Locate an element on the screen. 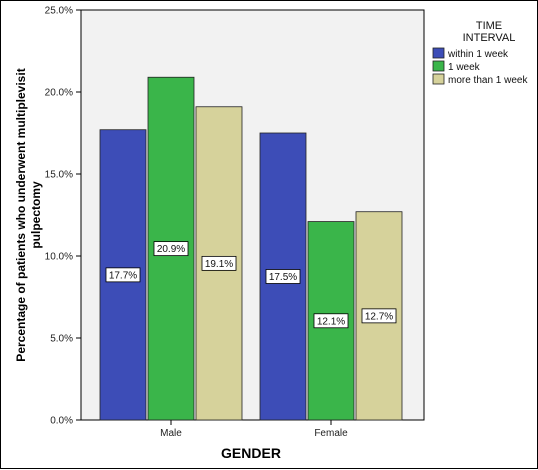 This screenshot has width=538, height=470. legend-label: 1 week is located at coordinates (464, 67).